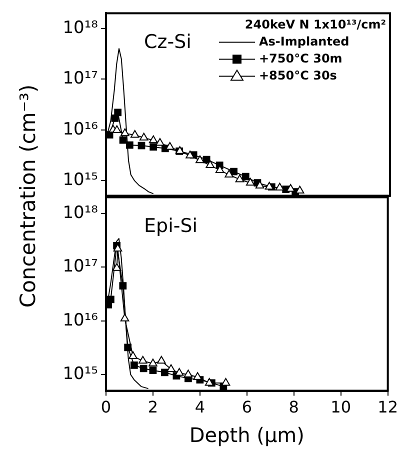 The width and height of the screenshot is (401, 457). Describe the element at coordinates (304, 41) in the screenshot. I see `legend-label: As-Implanted` at that location.